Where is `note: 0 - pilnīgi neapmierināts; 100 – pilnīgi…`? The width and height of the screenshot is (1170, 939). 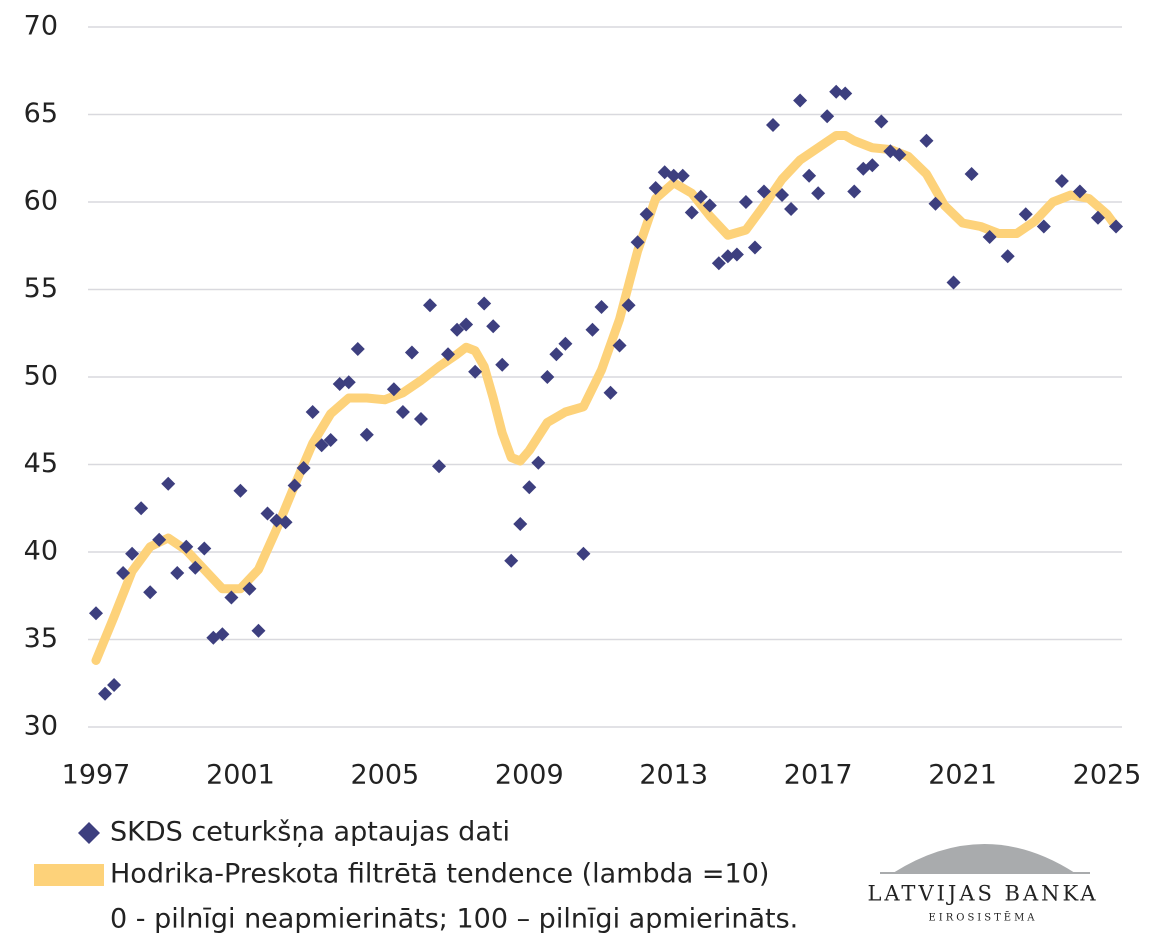
note: 0 - pilnīgi neapmierināts; 100 – pilnīgi… is located at coordinates (454, 919).